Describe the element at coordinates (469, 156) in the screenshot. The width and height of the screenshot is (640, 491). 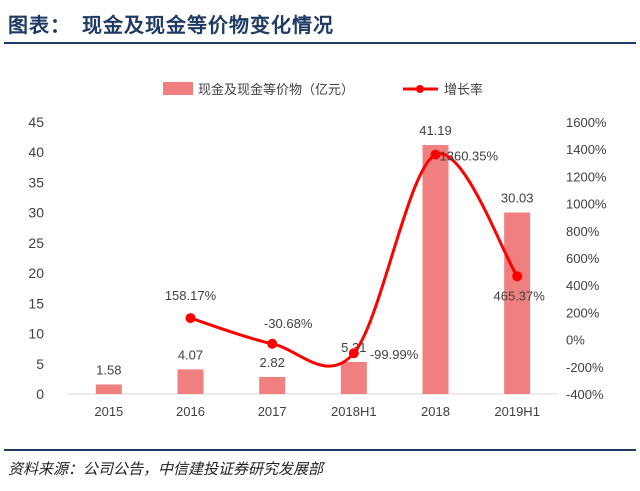
I see `growth-rate-label: 1360.35%` at that location.